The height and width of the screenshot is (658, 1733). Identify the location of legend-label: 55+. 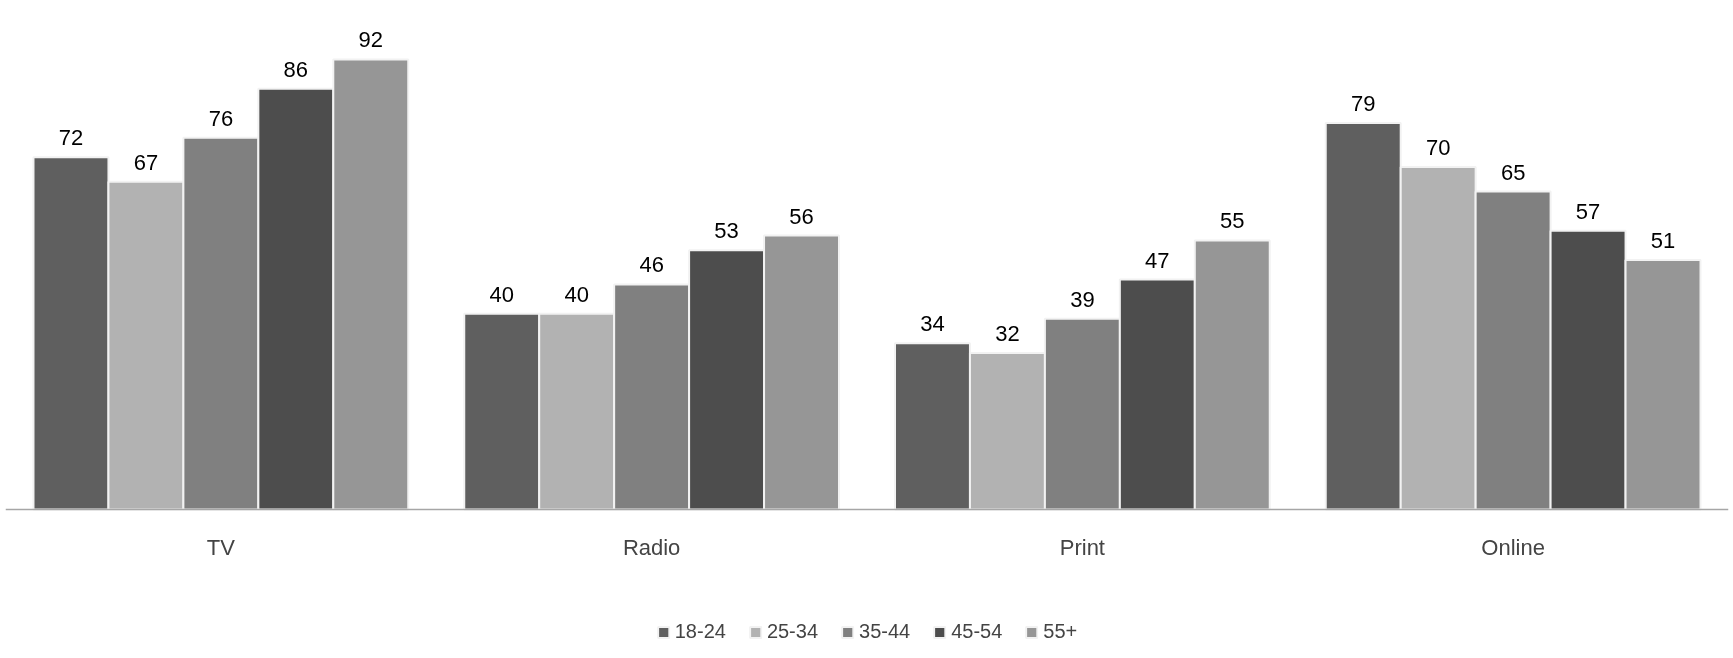
(1060, 631).